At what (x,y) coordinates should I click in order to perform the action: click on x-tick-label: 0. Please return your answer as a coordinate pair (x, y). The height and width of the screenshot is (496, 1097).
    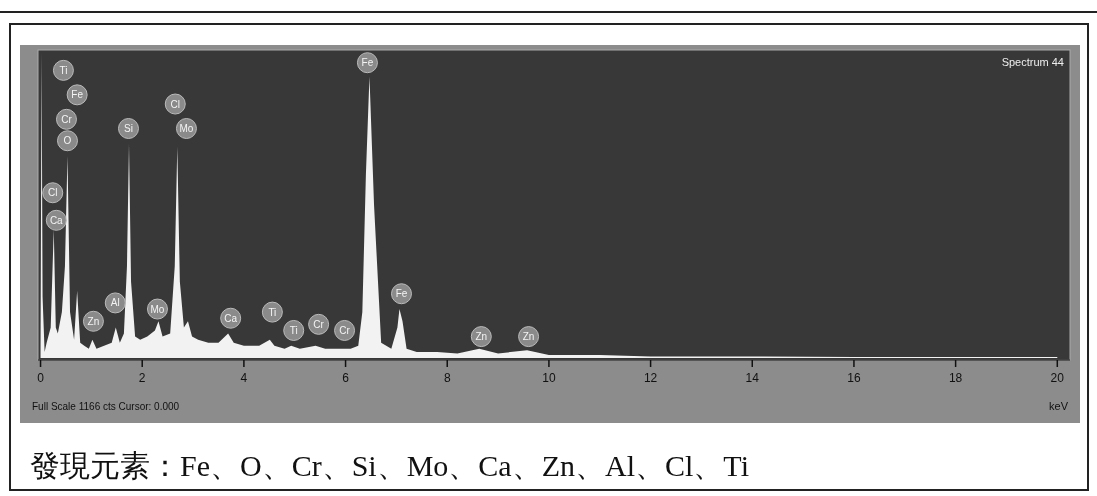
    Looking at the image, I should click on (41, 378).